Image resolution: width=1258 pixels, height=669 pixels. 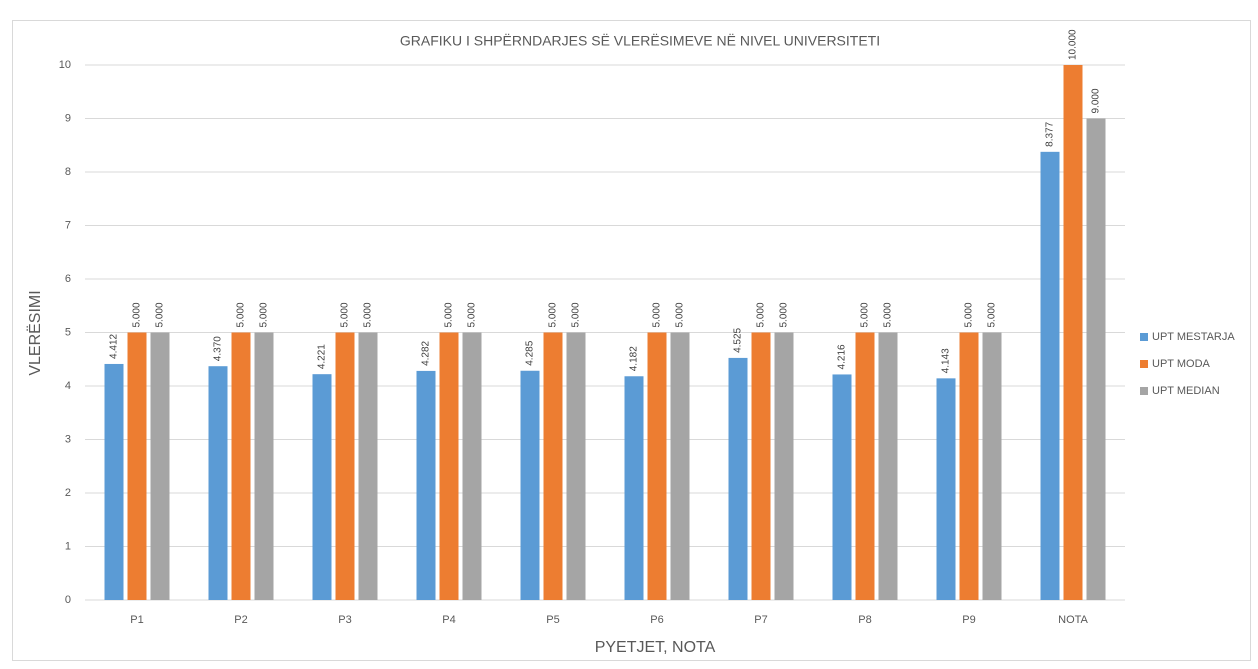 I want to click on legend-label: UPT MESTARJA, so click(x=1193, y=337).